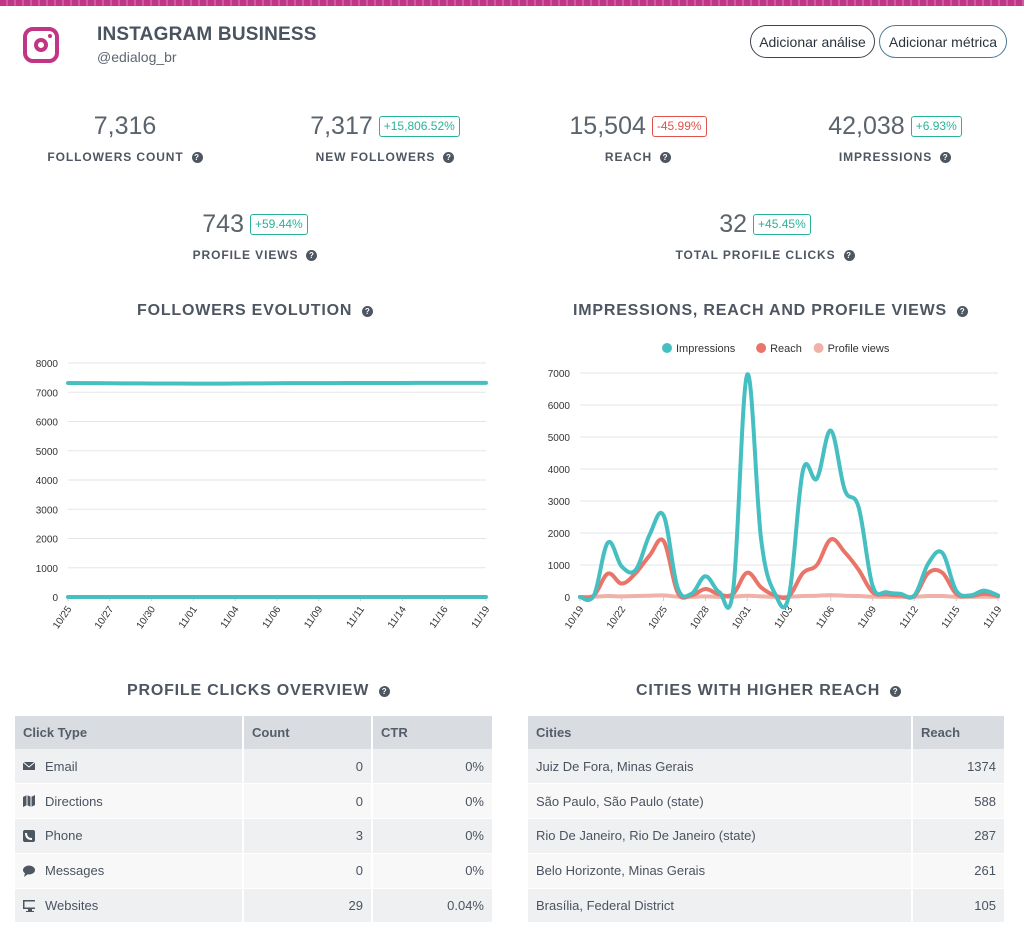 Image resolution: width=1024 pixels, height=929 pixels. Describe the element at coordinates (308, 732) in the screenshot. I see `column-header: Count` at that location.